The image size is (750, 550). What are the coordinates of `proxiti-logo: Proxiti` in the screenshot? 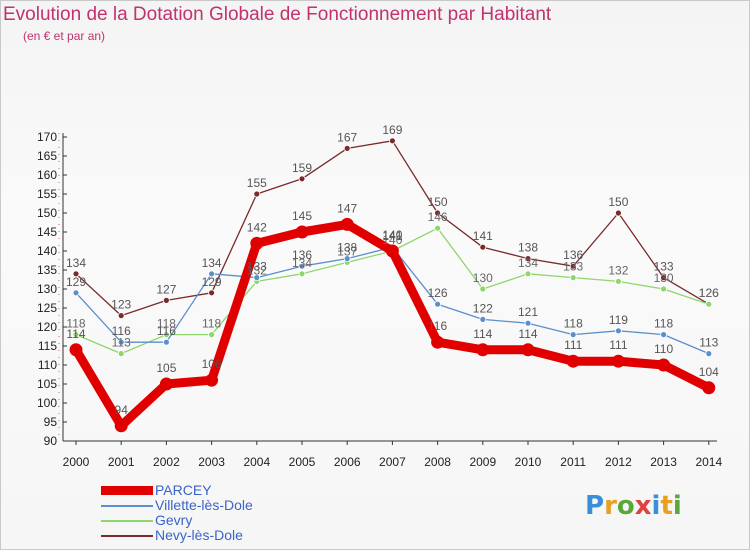 It's located at (633, 506).